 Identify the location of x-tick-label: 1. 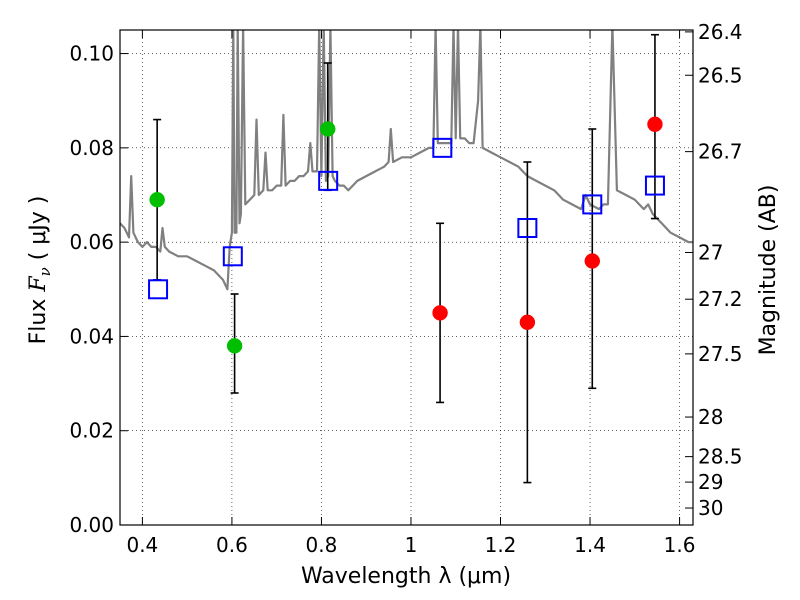
(411, 545).